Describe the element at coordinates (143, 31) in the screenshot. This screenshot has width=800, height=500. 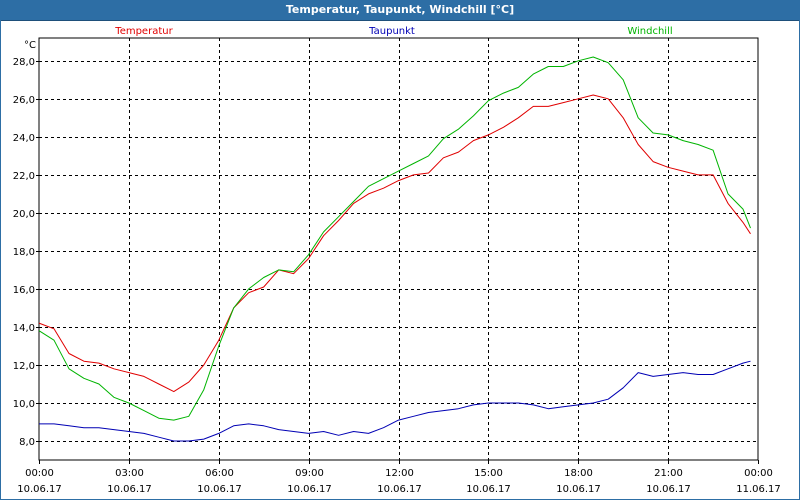
I see `legend-label-temperatur: Temperatur` at that location.